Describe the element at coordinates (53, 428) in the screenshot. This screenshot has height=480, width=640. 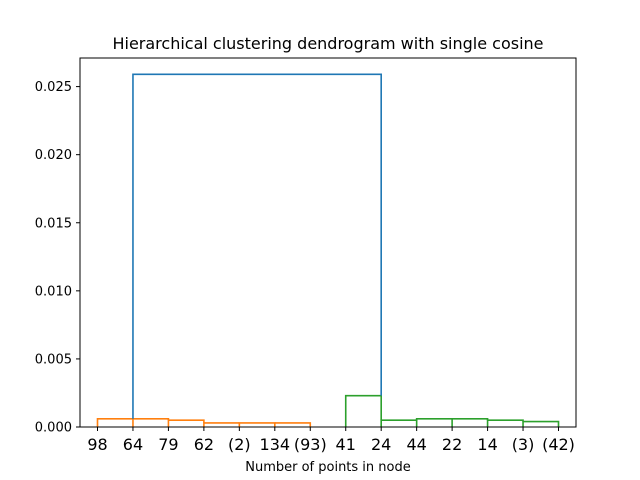
I see `y-tick-label: 0.000` at that location.